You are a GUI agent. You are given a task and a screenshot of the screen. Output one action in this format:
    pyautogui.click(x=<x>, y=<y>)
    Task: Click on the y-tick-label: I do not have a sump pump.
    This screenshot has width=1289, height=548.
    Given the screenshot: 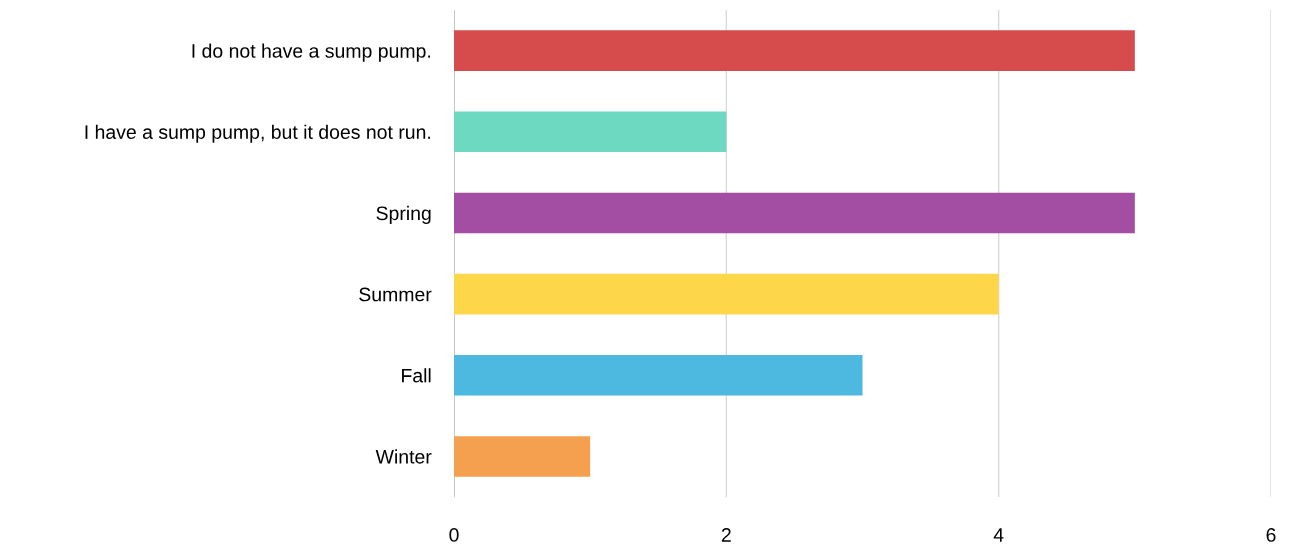 What is the action you would take?
    pyautogui.click(x=311, y=52)
    